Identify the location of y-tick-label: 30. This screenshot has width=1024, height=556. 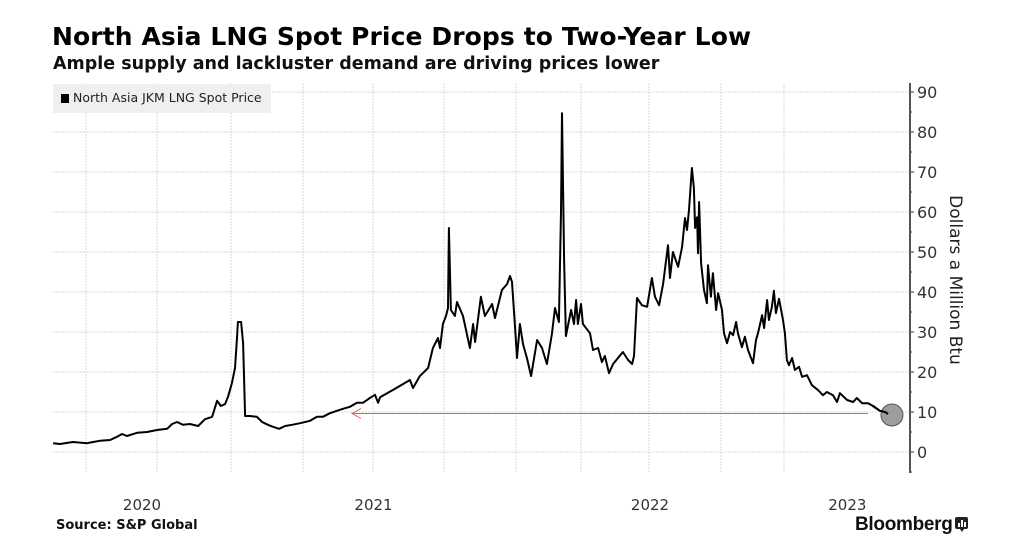
(927, 332).